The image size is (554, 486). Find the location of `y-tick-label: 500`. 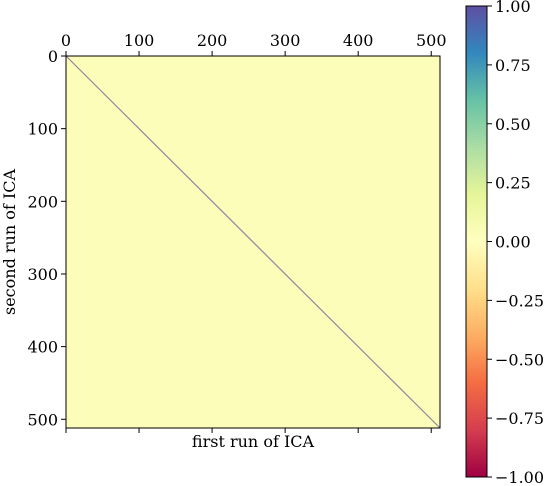

y-tick-label: 500 is located at coordinates (42, 419).